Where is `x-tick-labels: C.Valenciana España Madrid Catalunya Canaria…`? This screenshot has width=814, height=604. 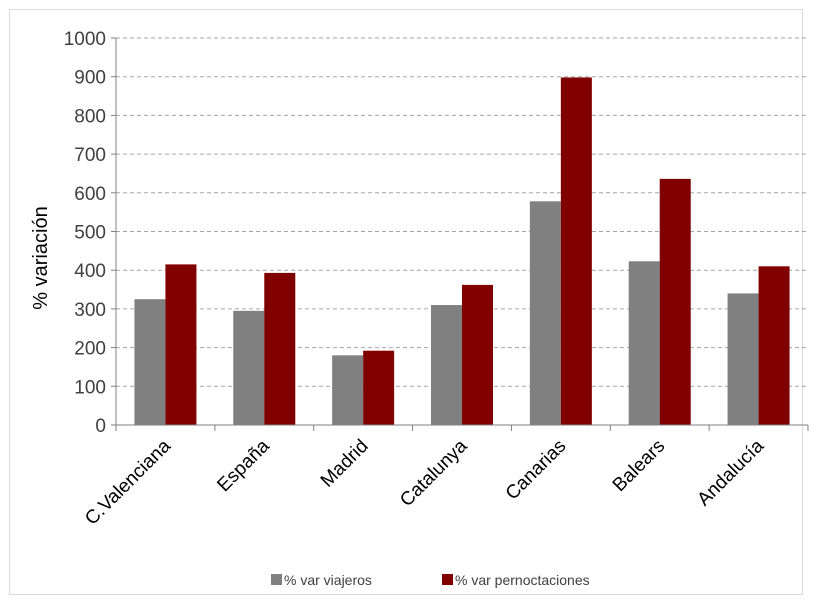
x-tick-labels: C.Valenciana España Madrid Catalunya Canaria… is located at coordinates (424, 482).